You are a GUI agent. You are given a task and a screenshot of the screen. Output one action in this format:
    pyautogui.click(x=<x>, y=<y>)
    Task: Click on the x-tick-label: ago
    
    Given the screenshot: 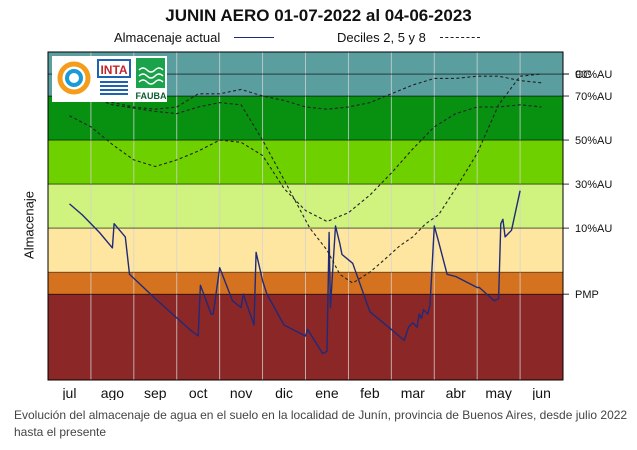 What is the action you would take?
    pyautogui.click(x=113, y=392)
    